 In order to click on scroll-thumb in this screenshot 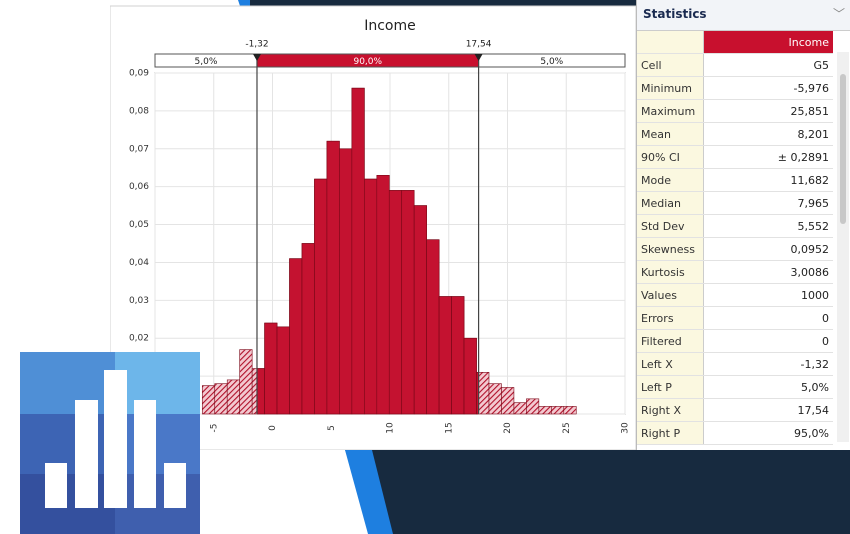, I will do `click(843, 149)`.